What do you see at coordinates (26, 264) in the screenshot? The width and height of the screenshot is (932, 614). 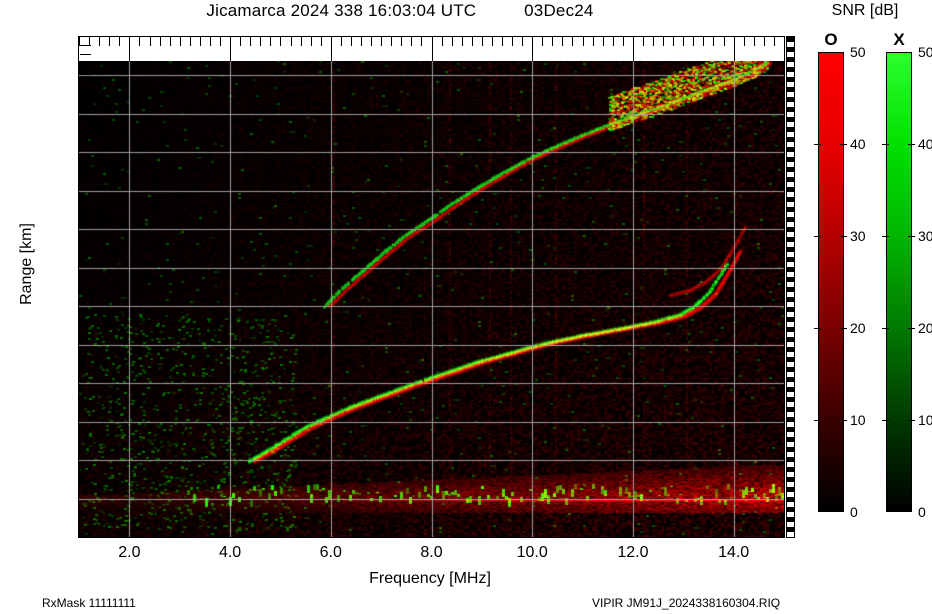 I see `y-axis-title: Range [km]` at bounding box center [26, 264].